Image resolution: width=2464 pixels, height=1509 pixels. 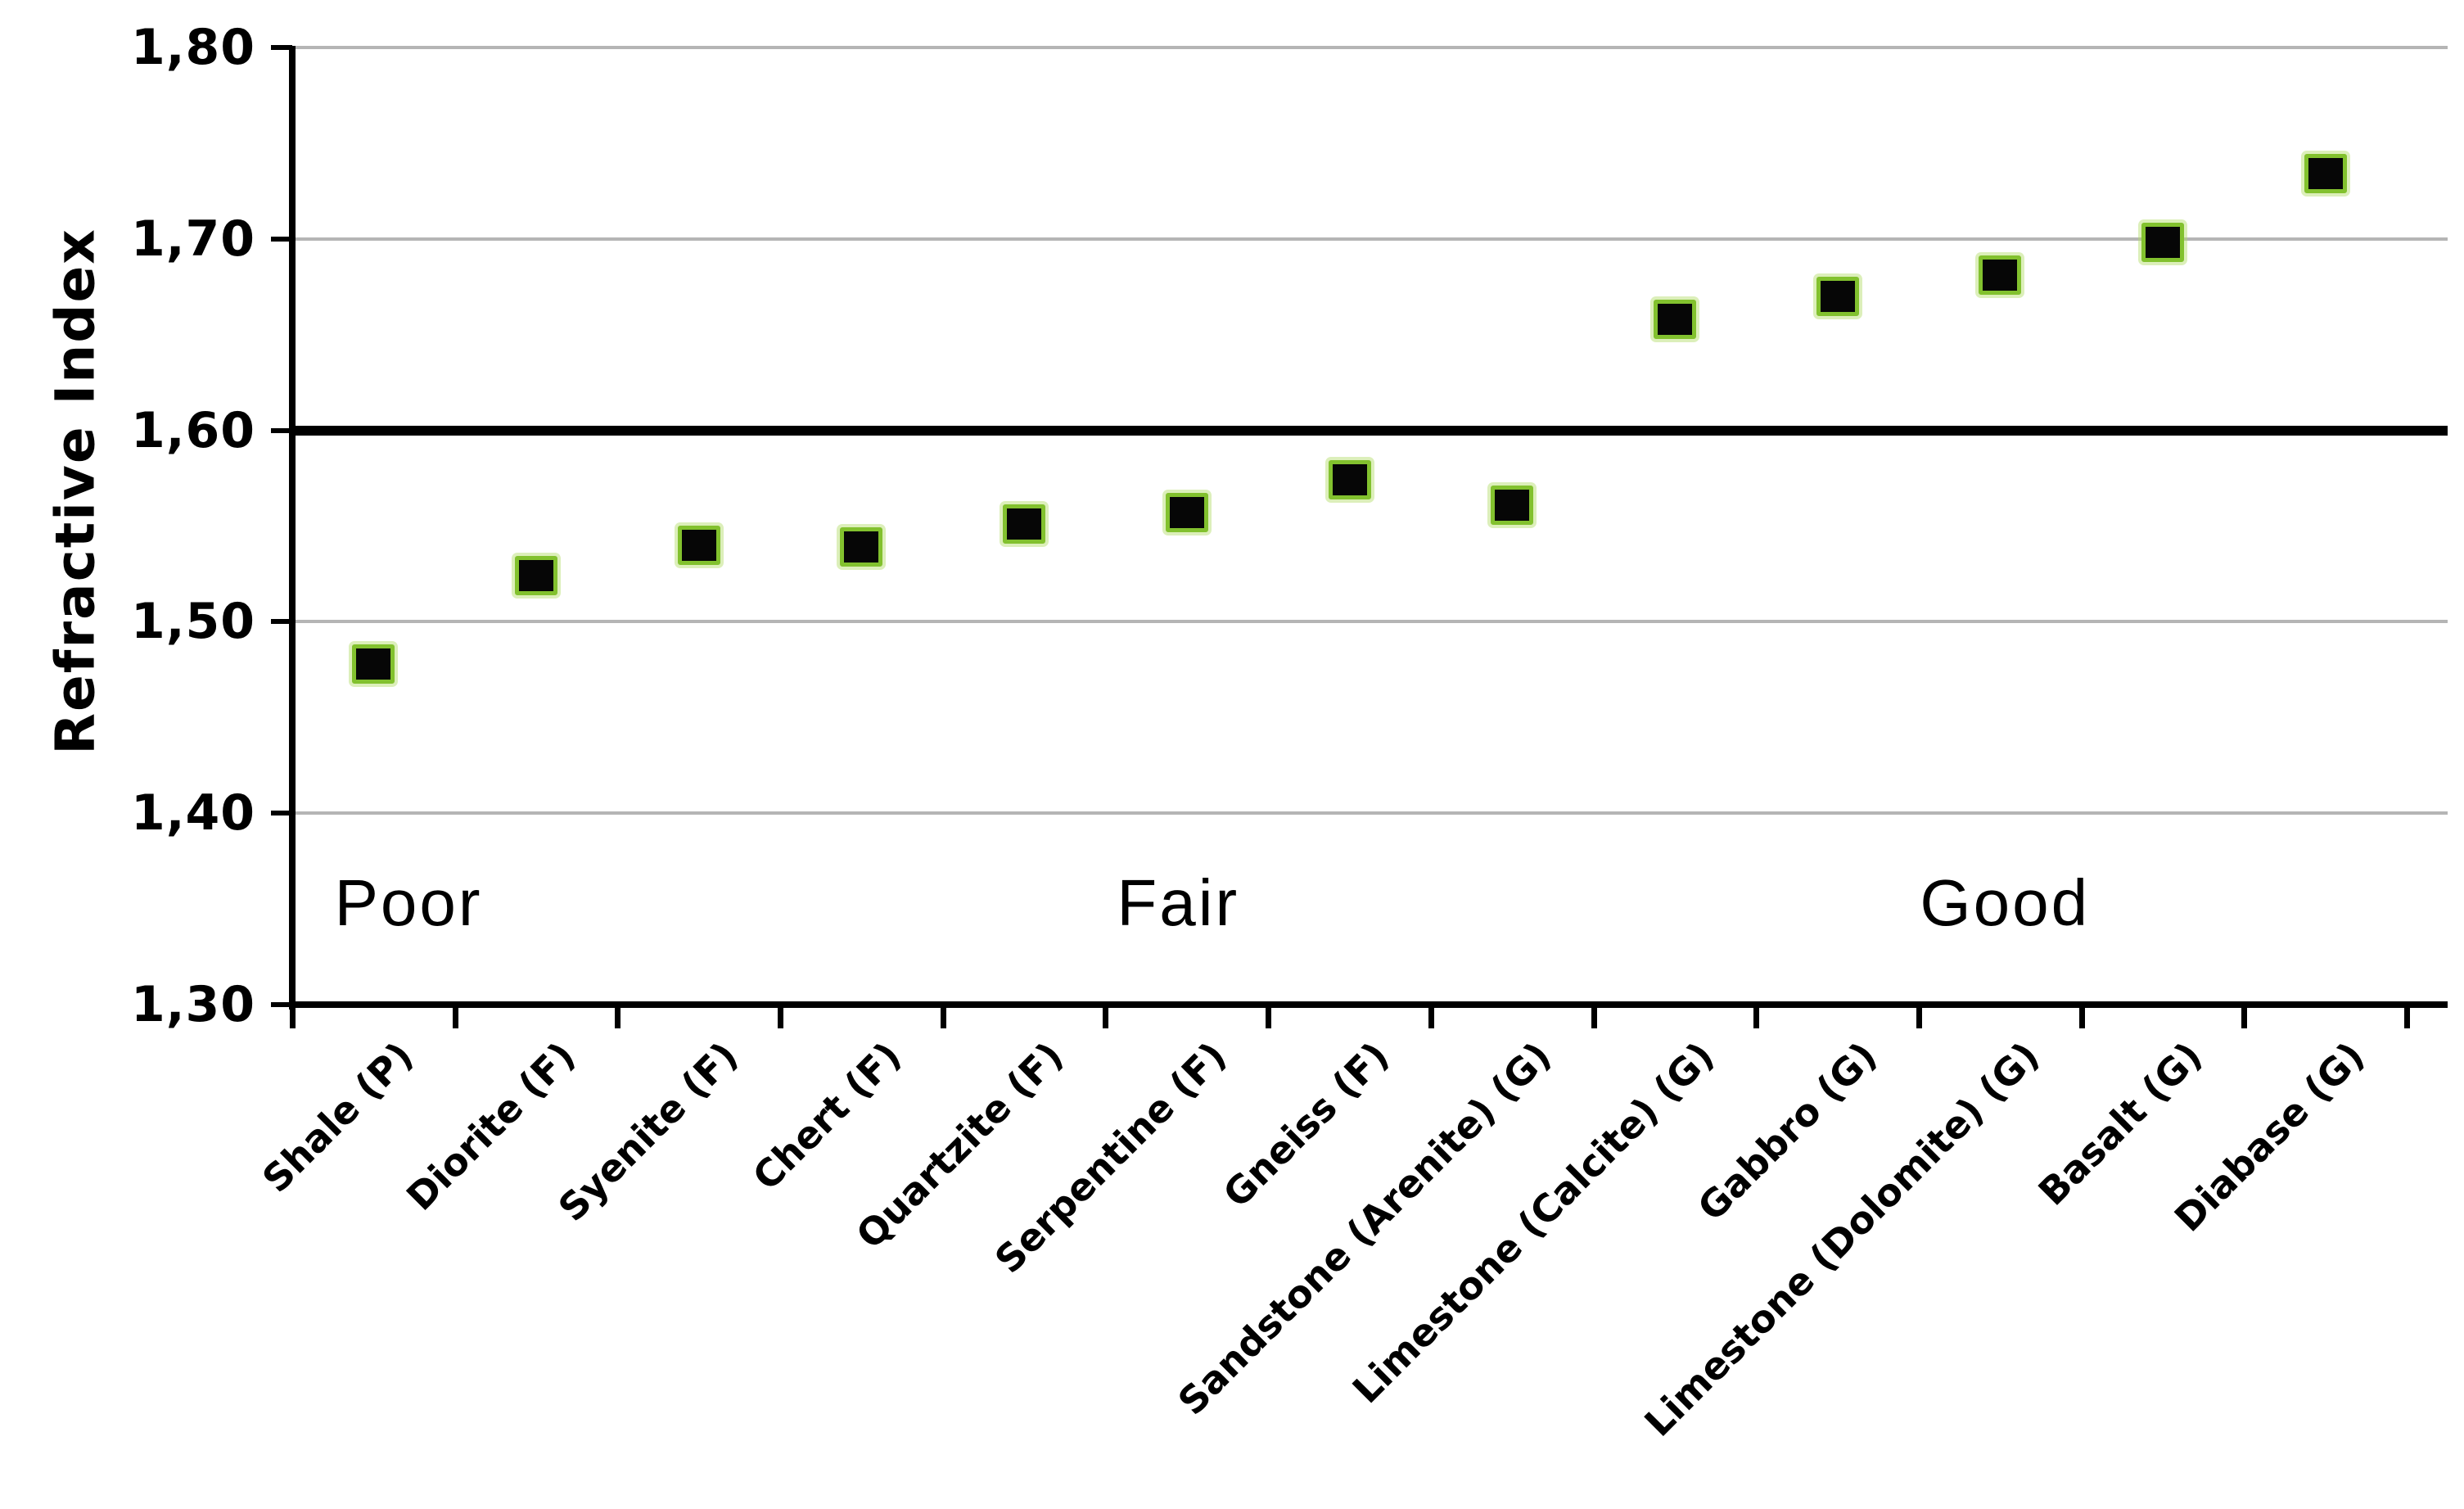 What do you see at coordinates (1178, 903) in the screenshot?
I see `zone-label-fair: Fair` at bounding box center [1178, 903].